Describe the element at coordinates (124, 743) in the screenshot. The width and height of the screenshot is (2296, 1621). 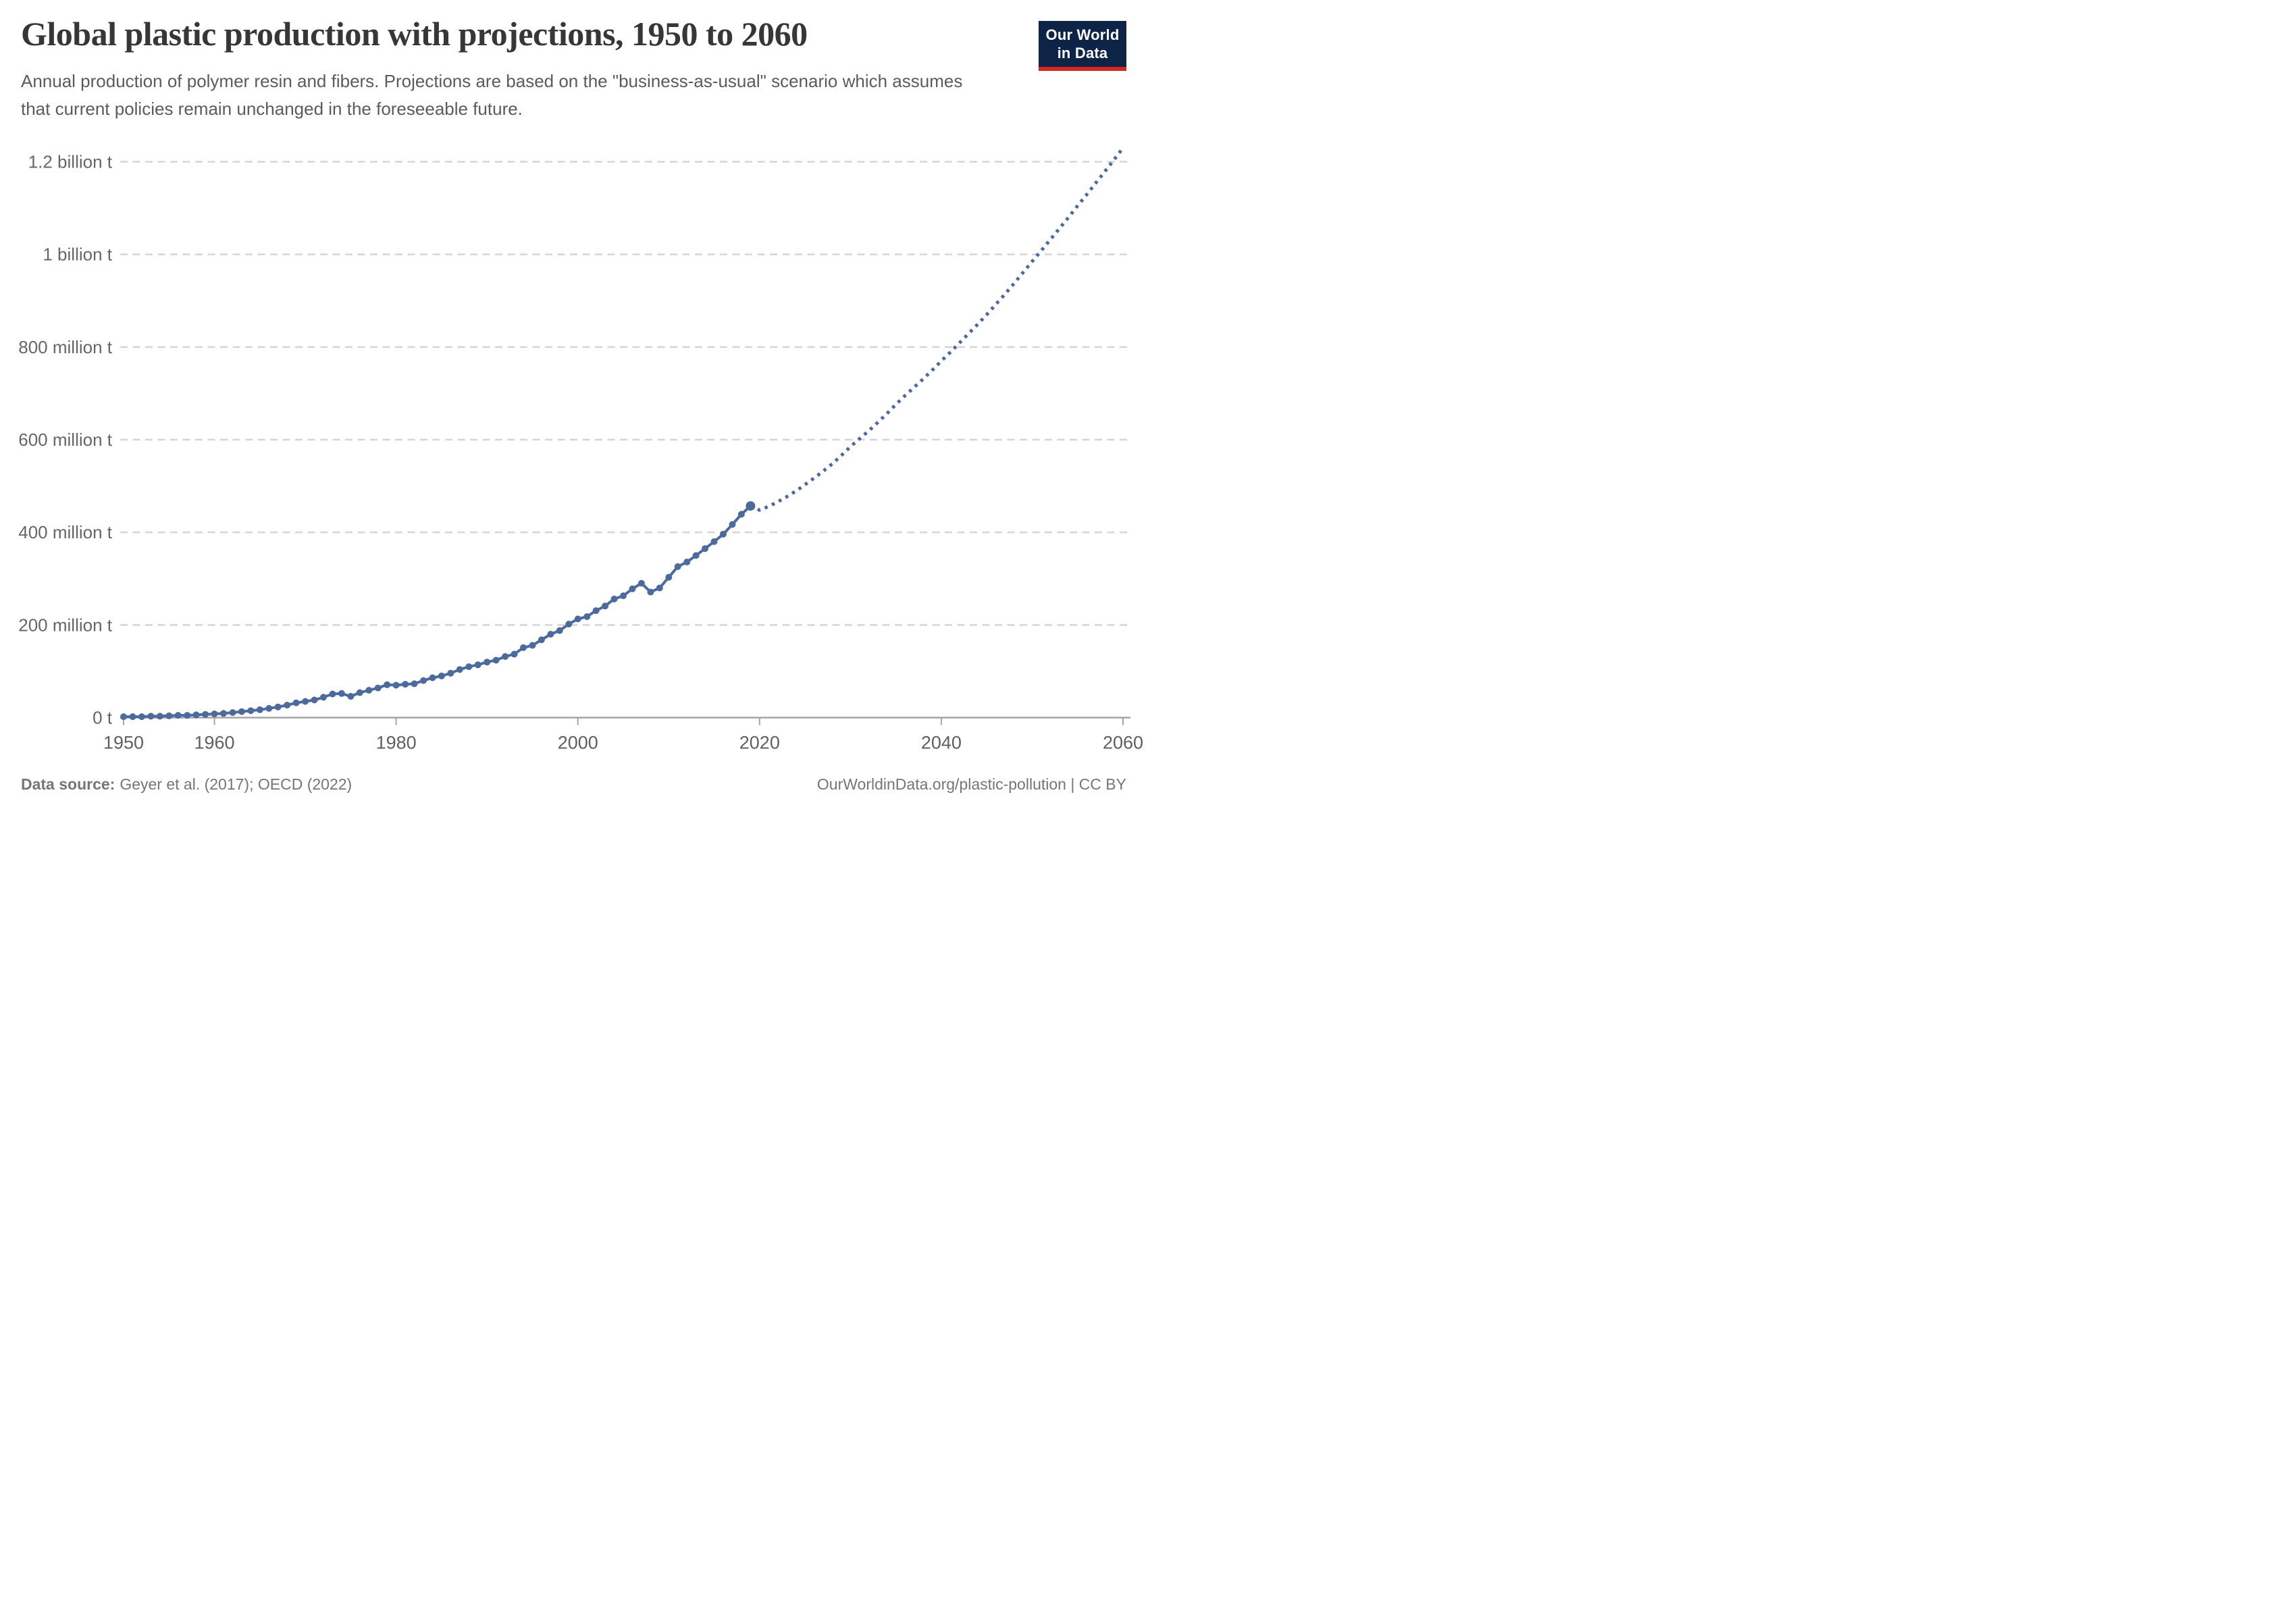
I see `x-axis-tick-label: 1950` at that location.